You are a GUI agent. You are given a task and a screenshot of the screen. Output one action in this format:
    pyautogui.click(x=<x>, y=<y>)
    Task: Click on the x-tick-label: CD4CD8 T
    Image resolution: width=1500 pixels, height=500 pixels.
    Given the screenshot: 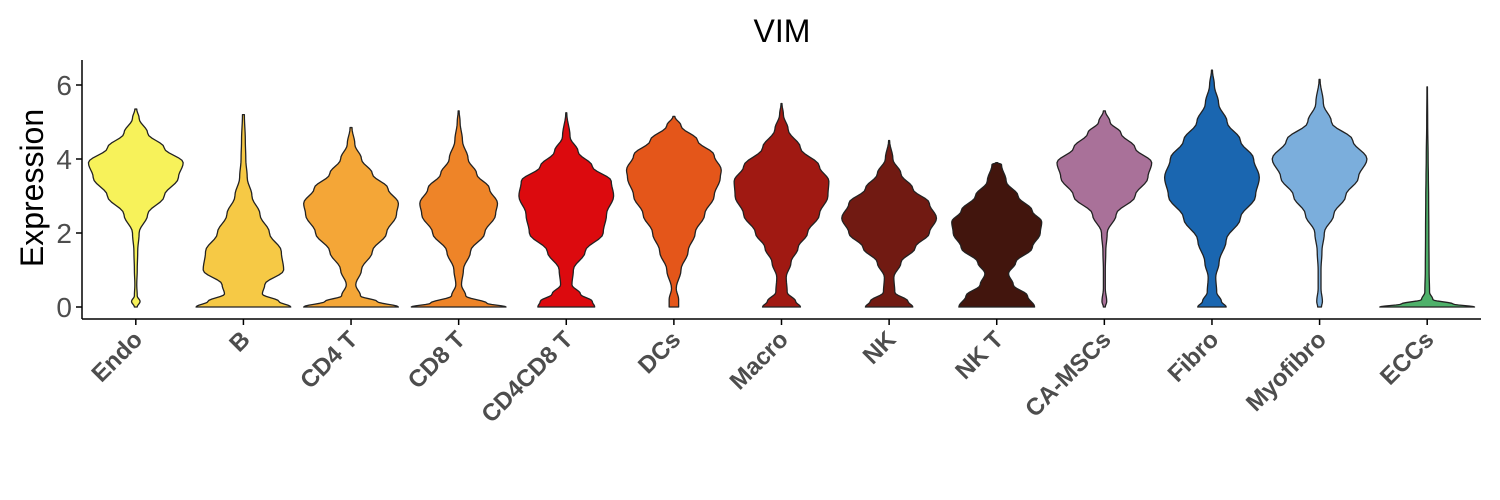 What is the action you would take?
    pyautogui.click(x=527, y=377)
    